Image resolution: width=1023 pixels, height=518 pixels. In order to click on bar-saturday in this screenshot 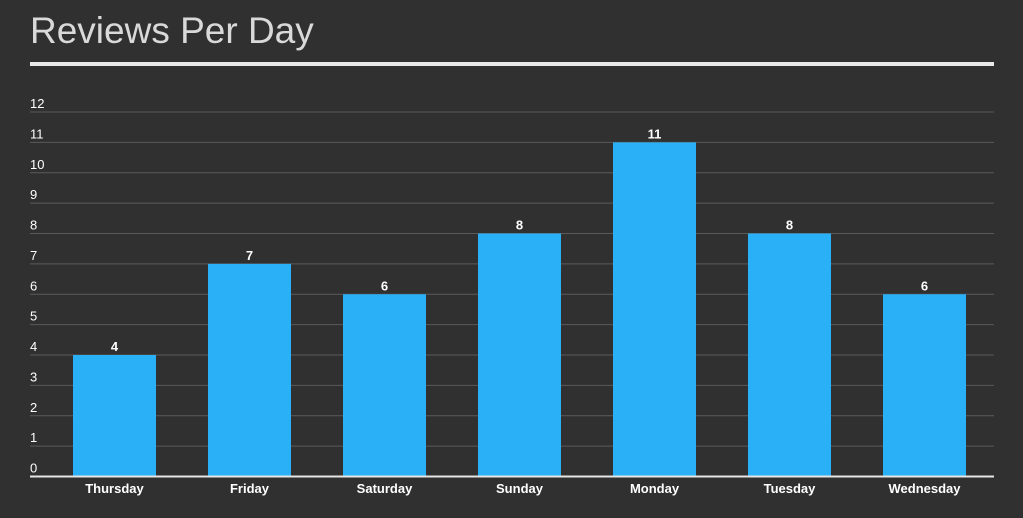, I will do `click(384, 385)`.